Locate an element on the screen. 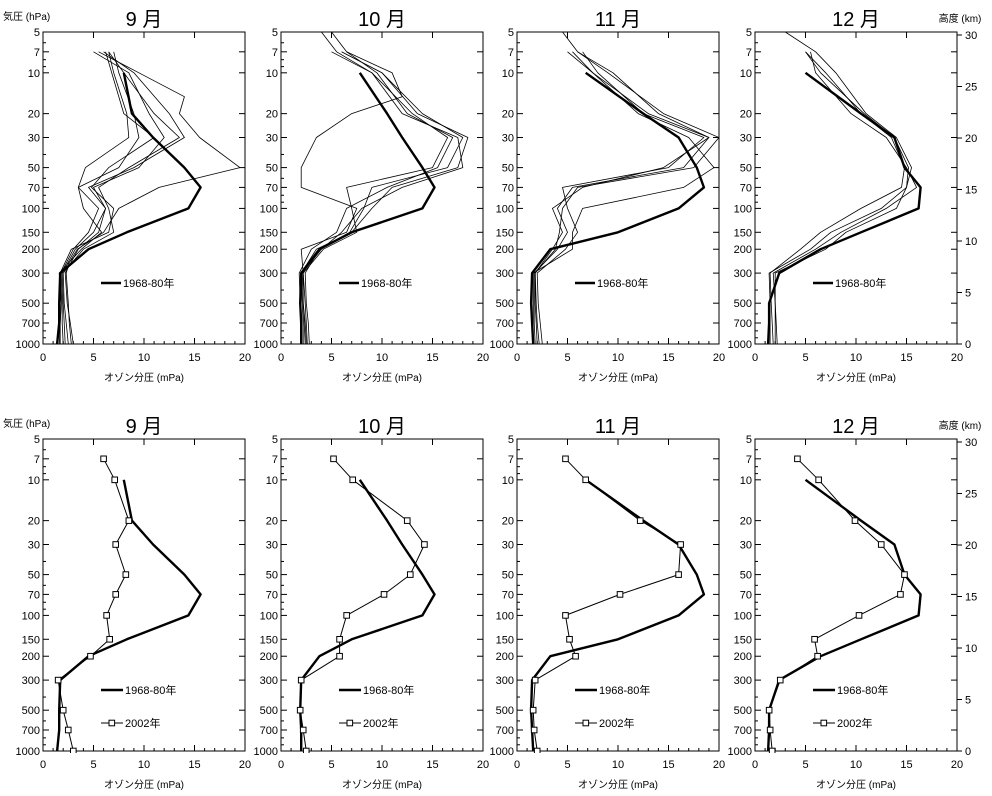 This screenshot has height=796, width=992. panel-title: 10 月 is located at coordinates (382, 20).